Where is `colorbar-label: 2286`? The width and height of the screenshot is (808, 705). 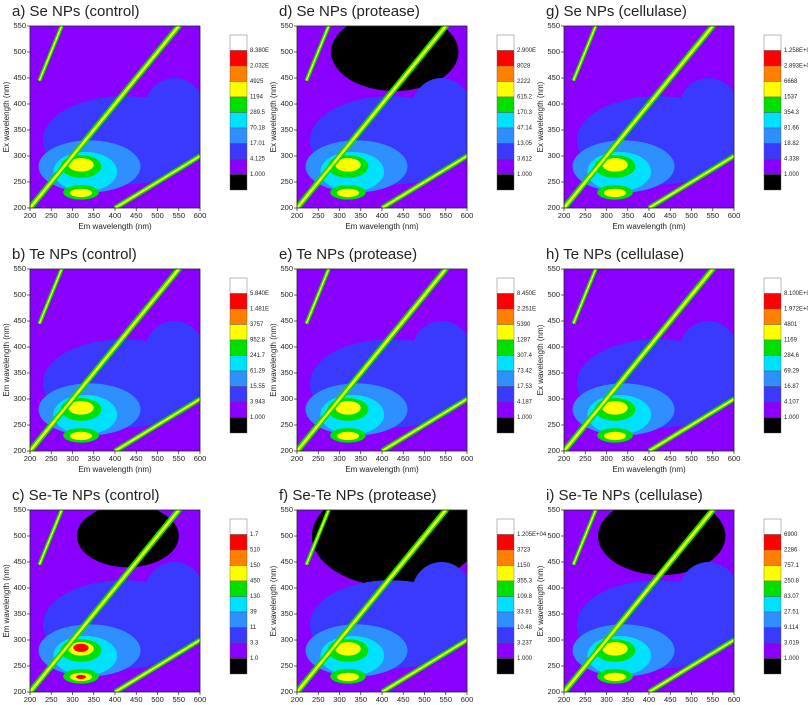
colorbar-label: 2286 is located at coordinates (791, 551).